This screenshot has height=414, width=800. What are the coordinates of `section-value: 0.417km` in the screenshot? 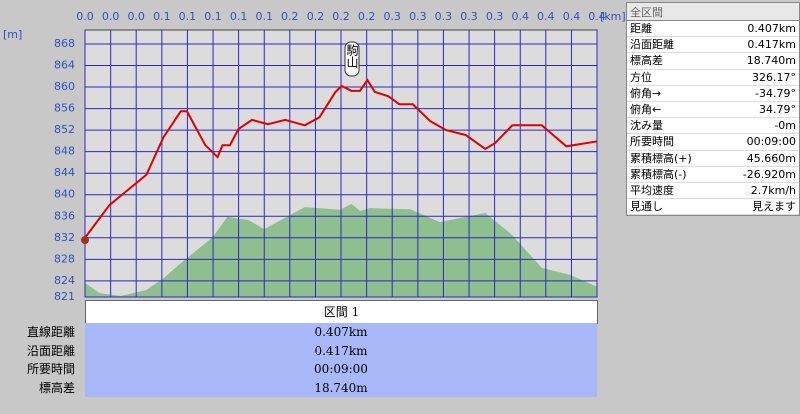 It's located at (341, 350).